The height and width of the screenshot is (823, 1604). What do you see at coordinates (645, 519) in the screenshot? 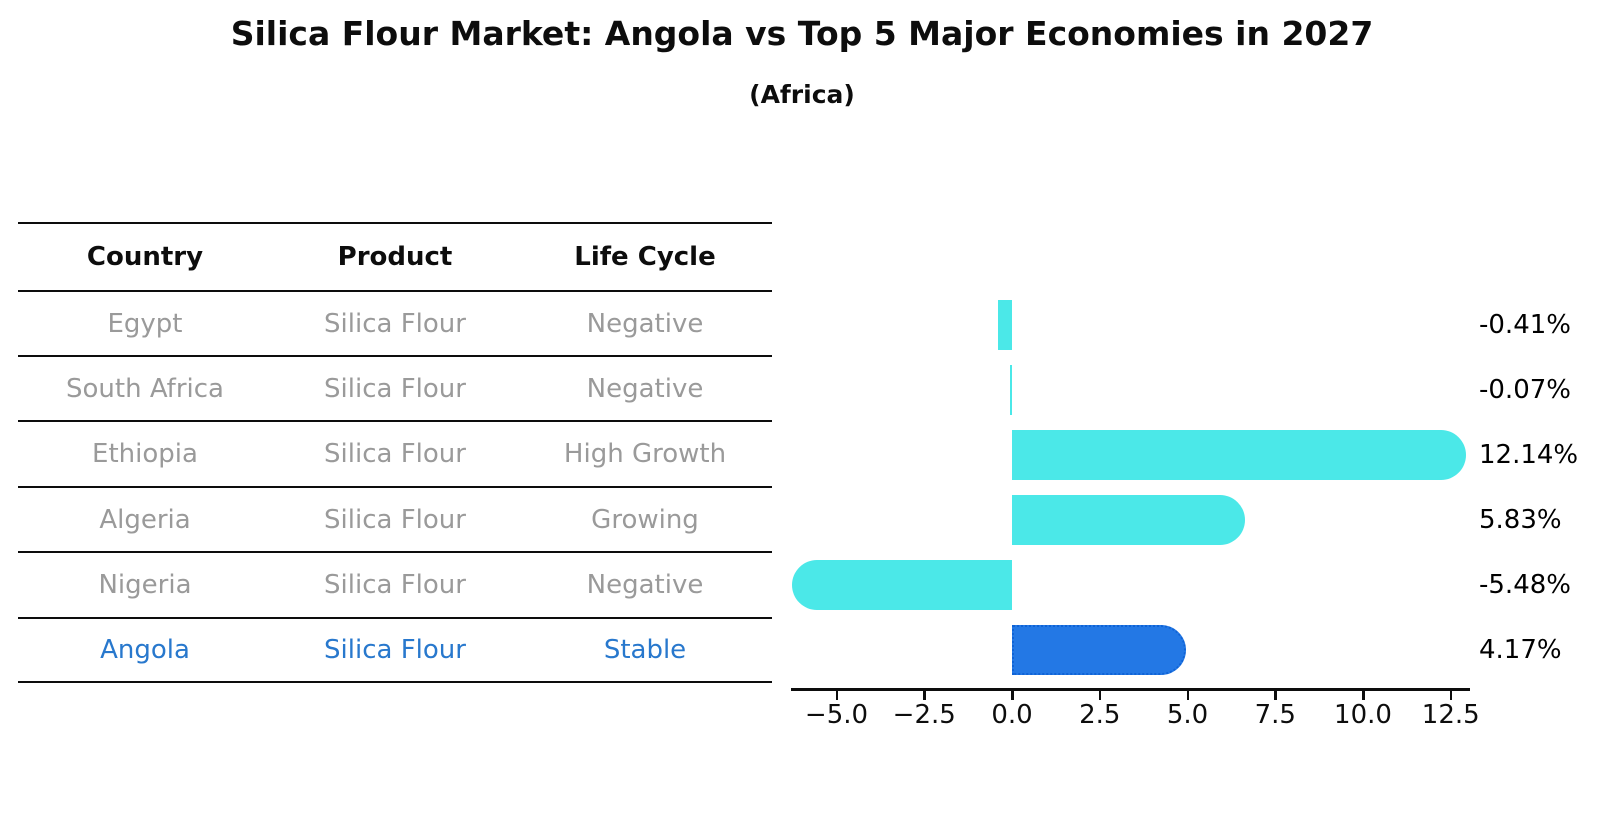
I see `cell-life-cycle: Growing` at bounding box center [645, 519].